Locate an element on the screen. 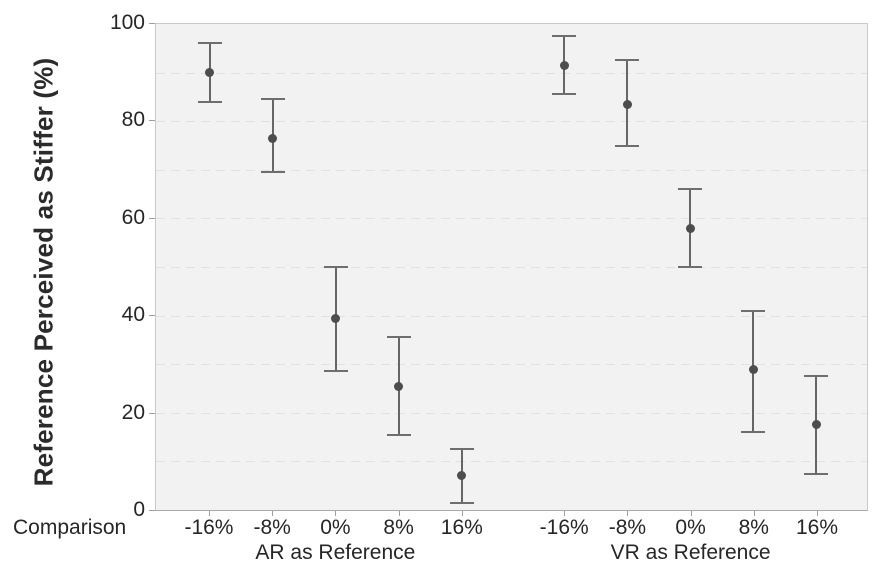 The width and height of the screenshot is (891, 567). y-tick-label-60: 60 is located at coordinates (133, 217).